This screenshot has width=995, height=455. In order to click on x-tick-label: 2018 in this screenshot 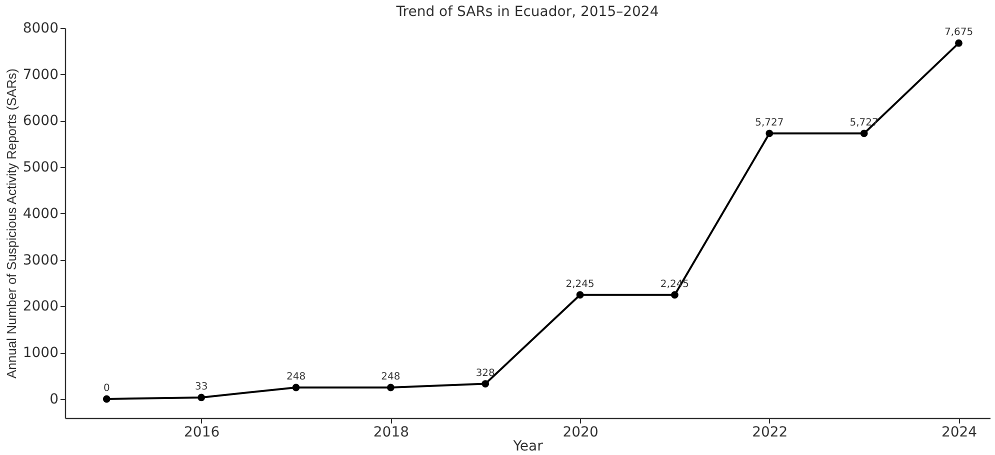, I will do `click(391, 432)`.